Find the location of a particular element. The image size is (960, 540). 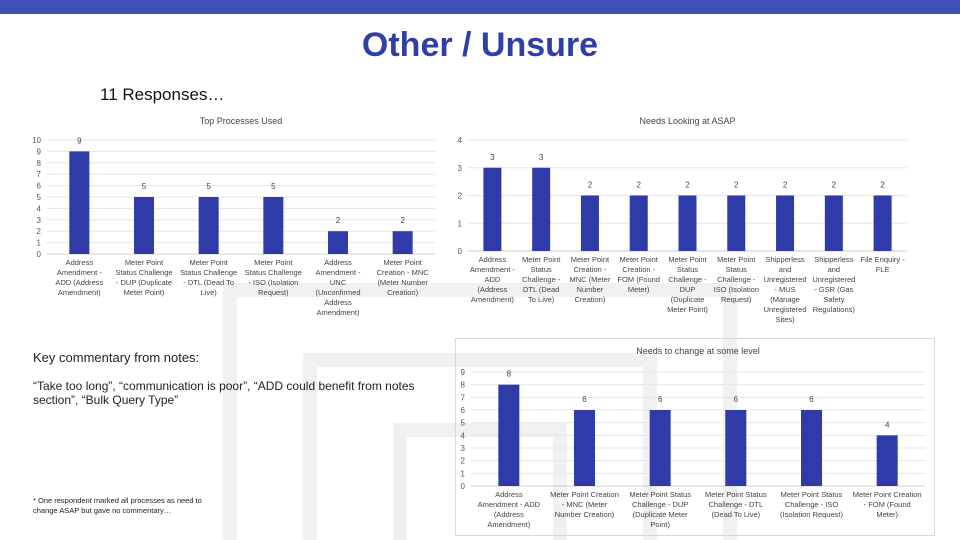

data-label: 8 is located at coordinates (509, 374).